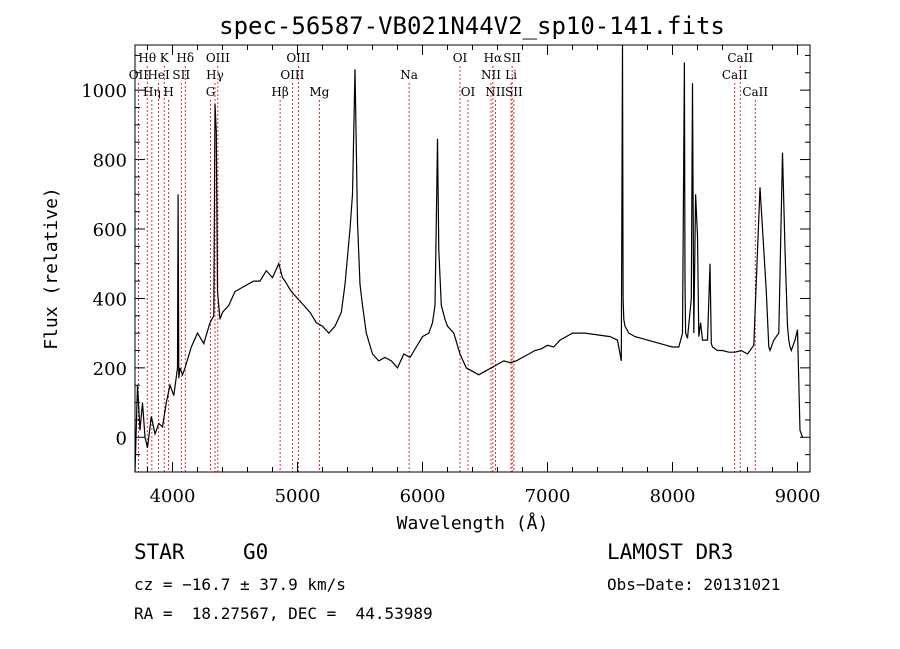  Describe the element at coordinates (279, 92) in the screenshot. I see `spectral-line-label: Hβ` at that location.